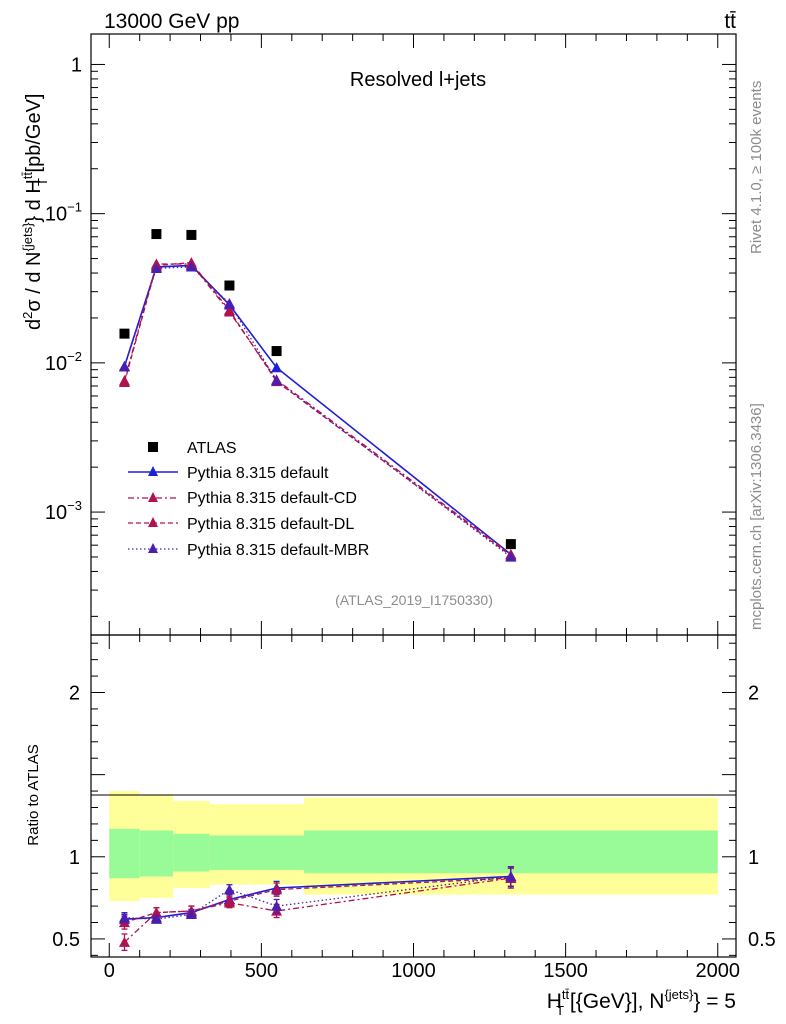 Image resolution: width=786 pixels, height=1024 pixels. Describe the element at coordinates (762, 940) in the screenshot. I see `ratio-ytick-label-right: 0.5` at that location.